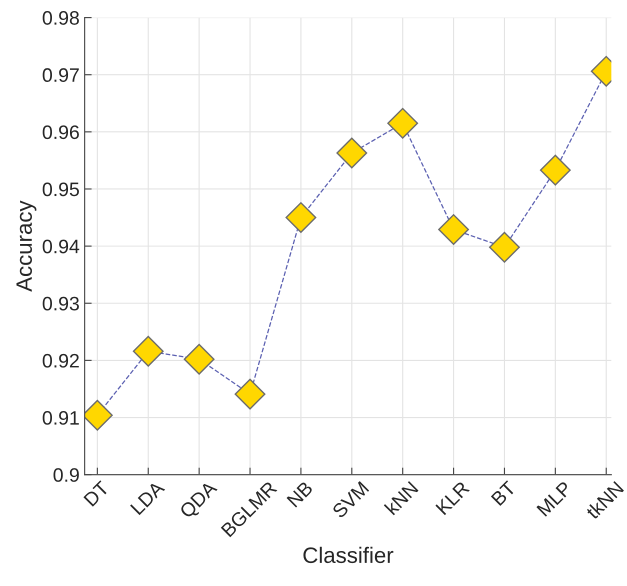 Image resolution: width=627 pixels, height=586 pixels. Describe the element at coordinates (300, 494) in the screenshot. I see `x-tick-label: NB` at that location.